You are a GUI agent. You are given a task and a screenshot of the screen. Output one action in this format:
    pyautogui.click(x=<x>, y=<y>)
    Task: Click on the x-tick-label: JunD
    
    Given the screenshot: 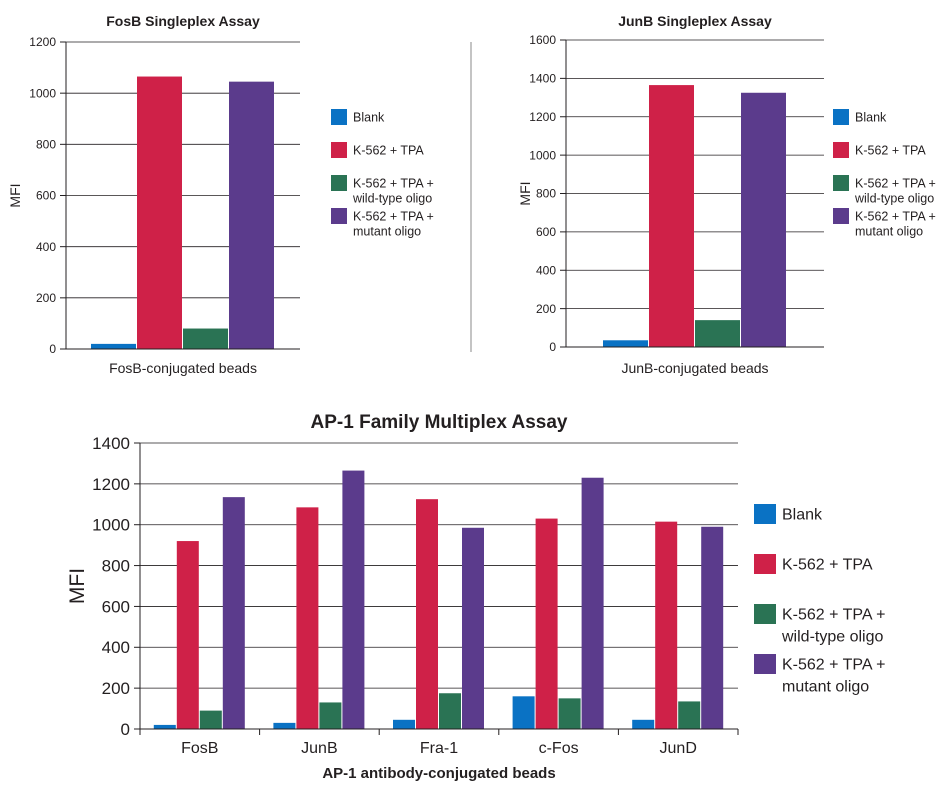 What is the action you would take?
    pyautogui.click(x=678, y=748)
    